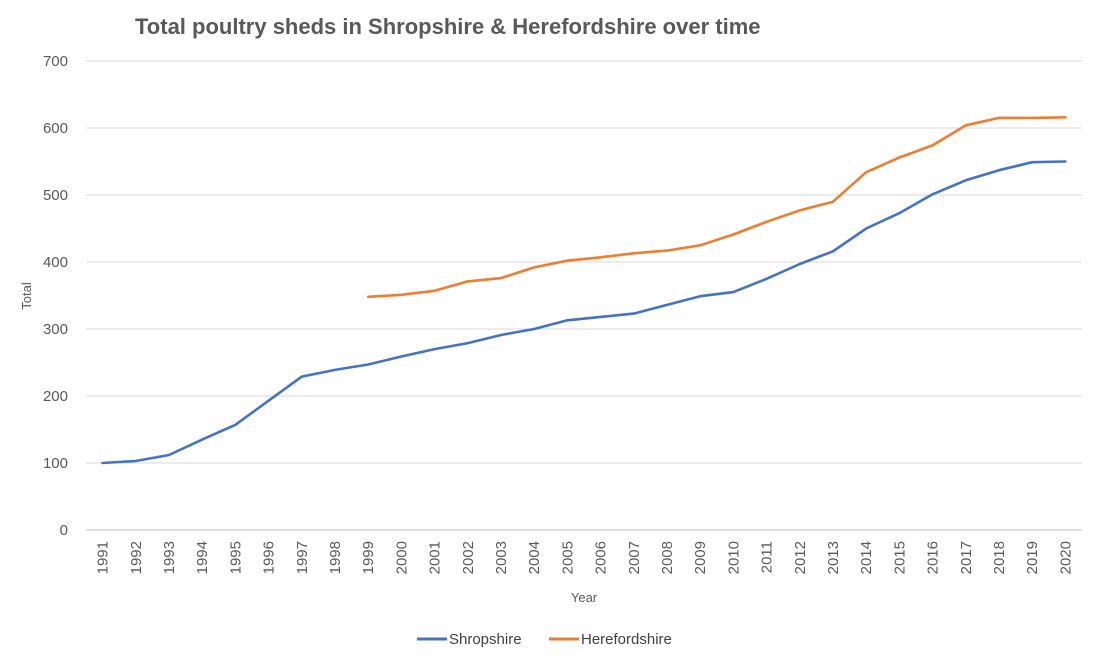 The width and height of the screenshot is (1096, 666). I want to click on x-tick-label: 1999, so click(368, 557).